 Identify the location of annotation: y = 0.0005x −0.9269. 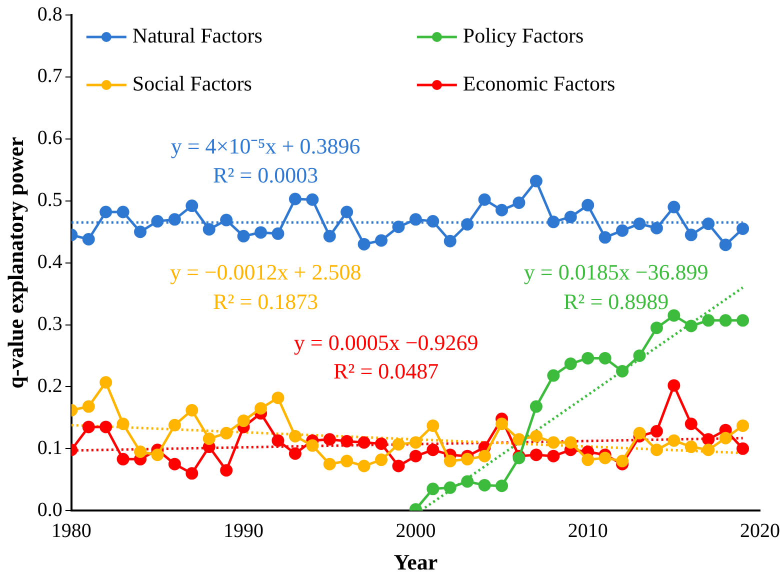
(386, 342).